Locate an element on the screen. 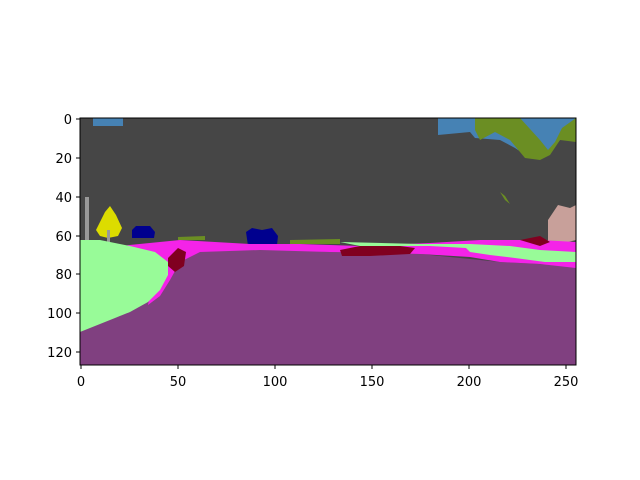 The height and width of the screenshot is (480, 640). y-tick-label: 60 is located at coordinates (63, 237).